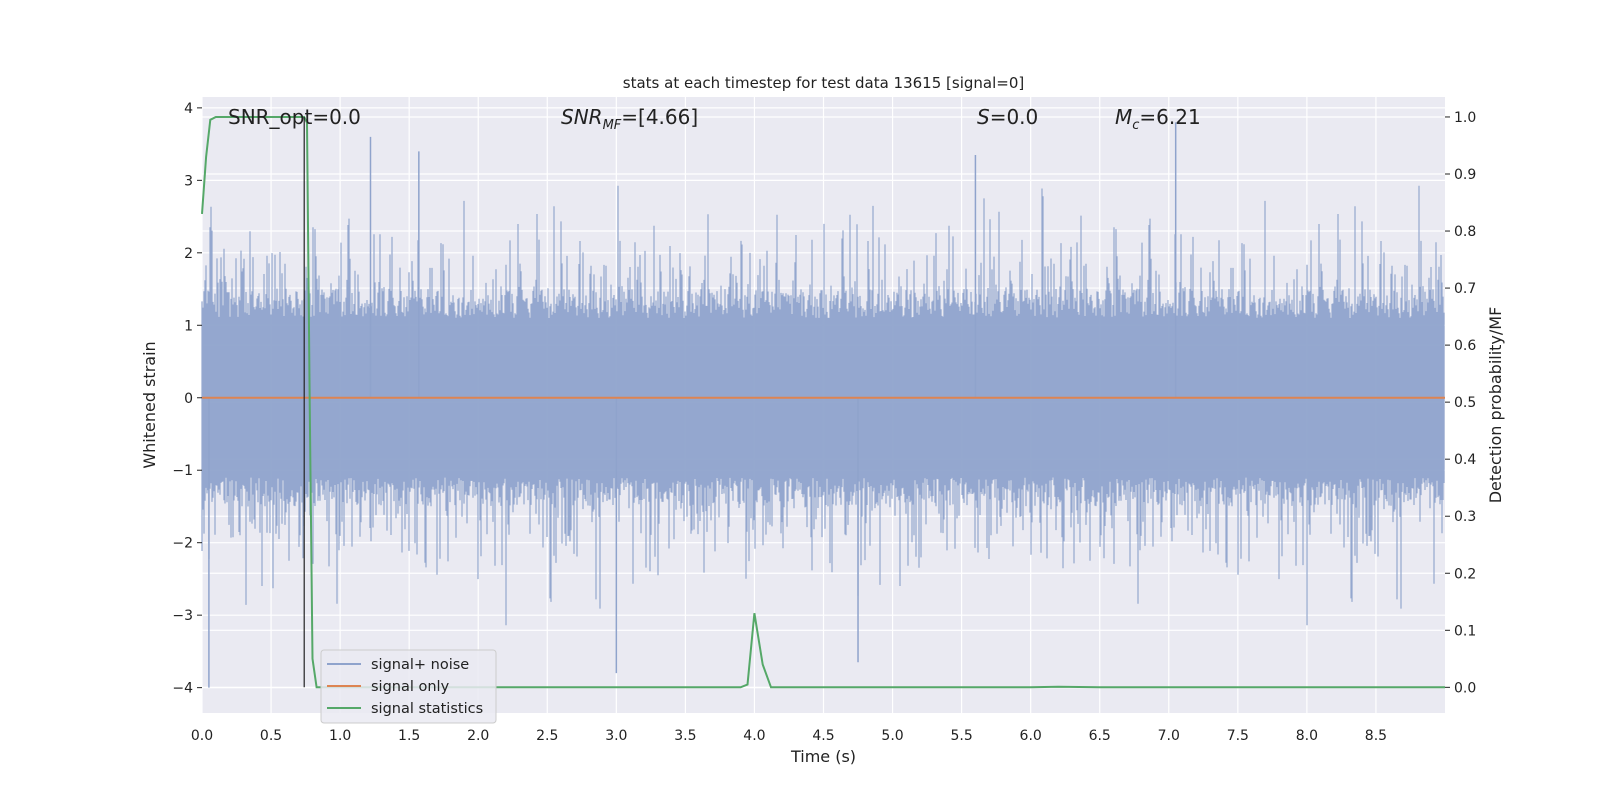 This screenshot has height=800, width=1600. What do you see at coordinates (420, 665) in the screenshot?
I see `legend-label-signal-noise: signal+ noise` at bounding box center [420, 665].